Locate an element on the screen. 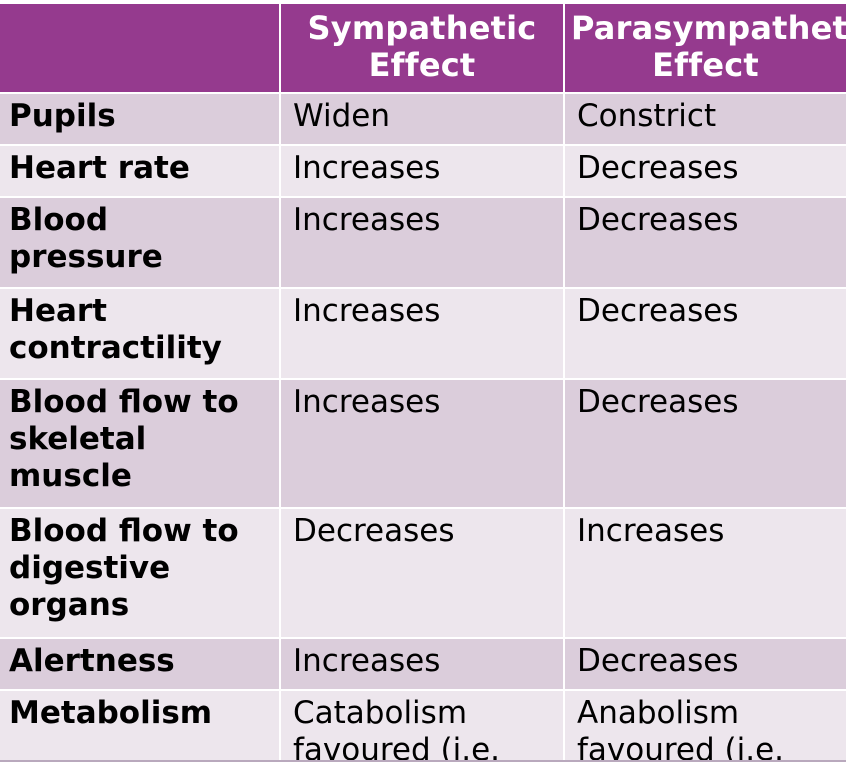  row-label: Blood flow to skeletal muscle is located at coordinates (140, 444).